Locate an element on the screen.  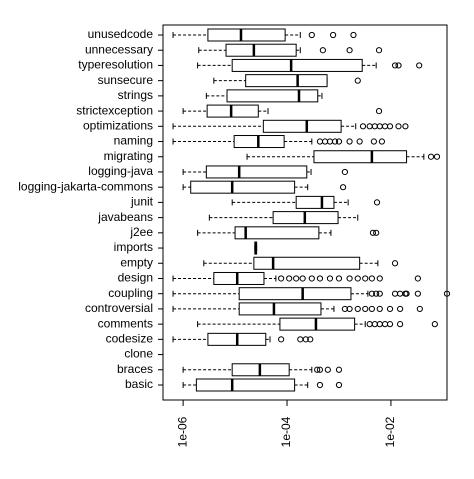
y-tick-label: codesize is located at coordinates (130, 339).